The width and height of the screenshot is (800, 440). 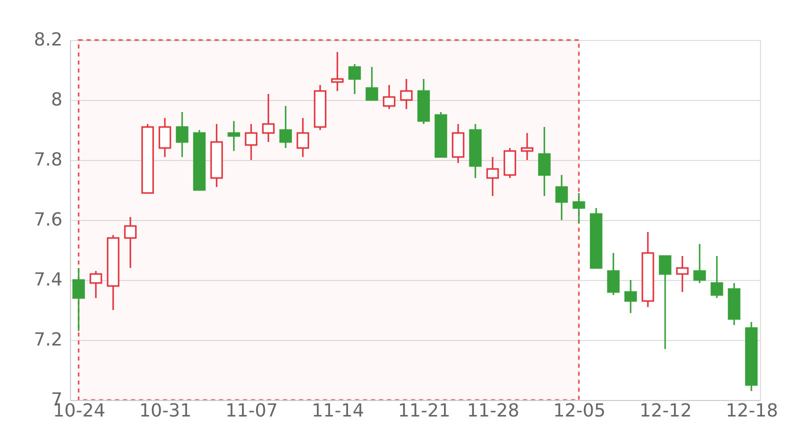 I want to click on y-tick-label: 8, so click(x=56, y=100).